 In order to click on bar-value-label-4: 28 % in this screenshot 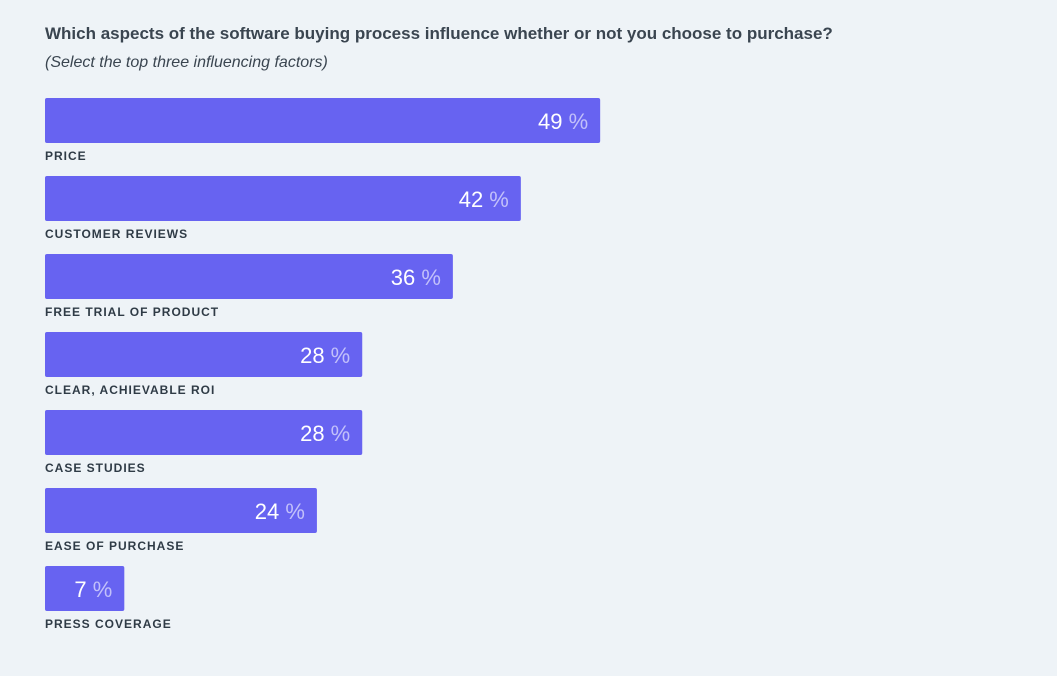, I will do `click(325, 433)`.